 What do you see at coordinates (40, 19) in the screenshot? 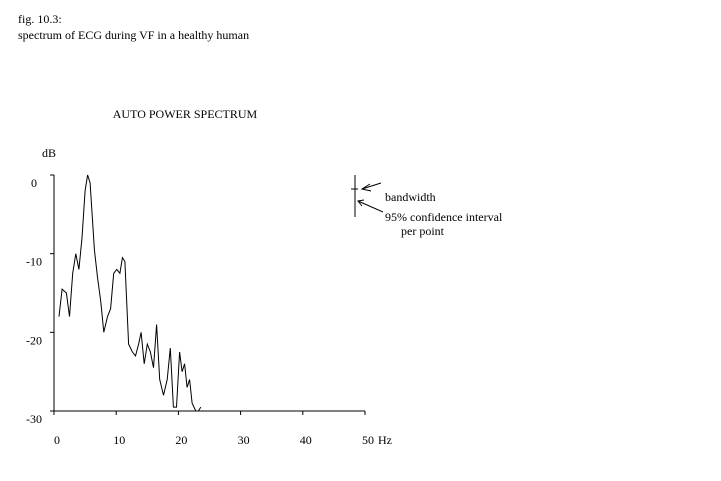
I see `figure-label: fig. 10.3:` at bounding box center [40, 19].